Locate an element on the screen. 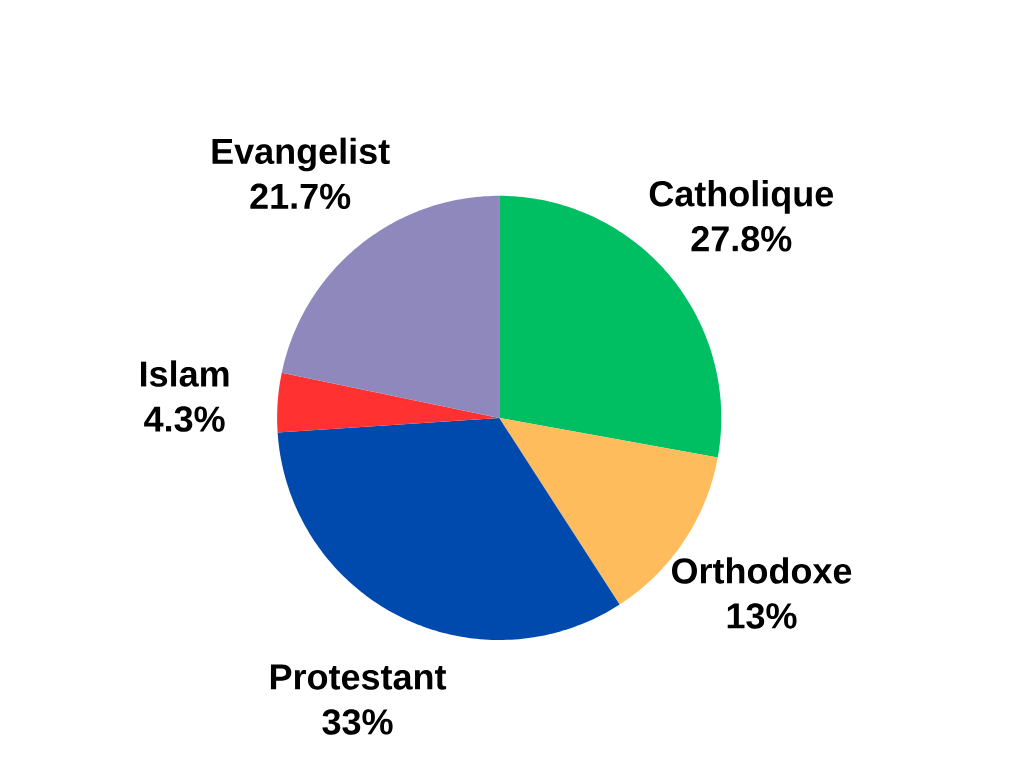  data-label: 27.8% is located at coordinates (741, 239).